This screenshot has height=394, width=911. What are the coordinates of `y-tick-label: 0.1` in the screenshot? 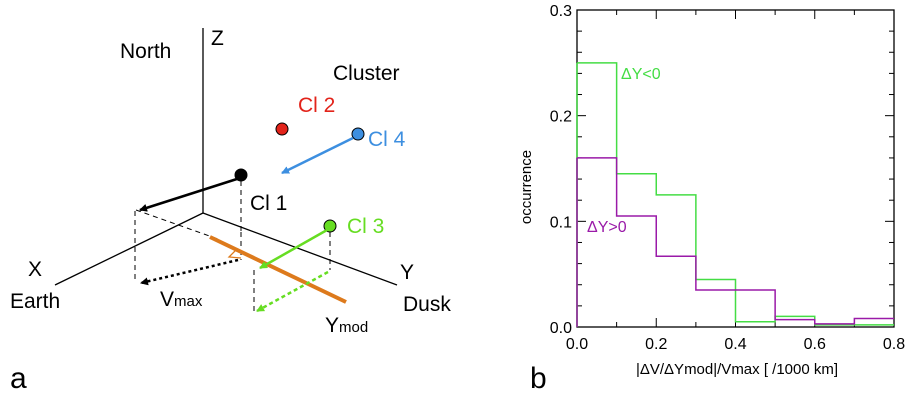 It's located at (561, 222).